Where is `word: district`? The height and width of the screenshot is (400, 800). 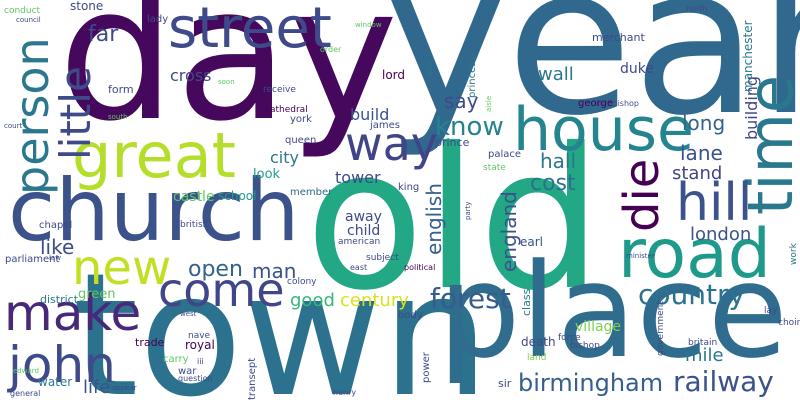 word: district is located at coordinates (59, 299).